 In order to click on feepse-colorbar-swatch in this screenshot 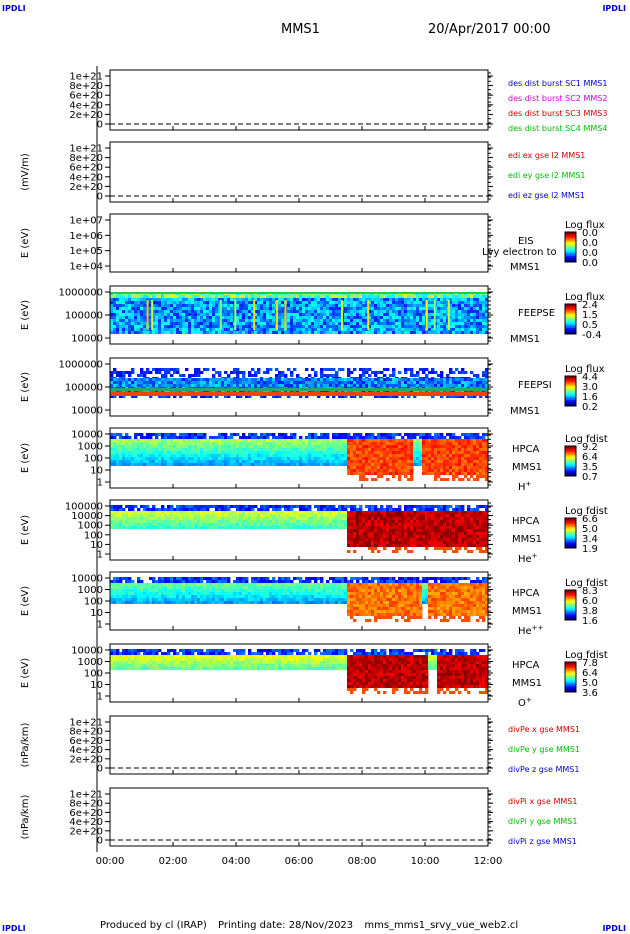, I will do `click(570, 315)`.